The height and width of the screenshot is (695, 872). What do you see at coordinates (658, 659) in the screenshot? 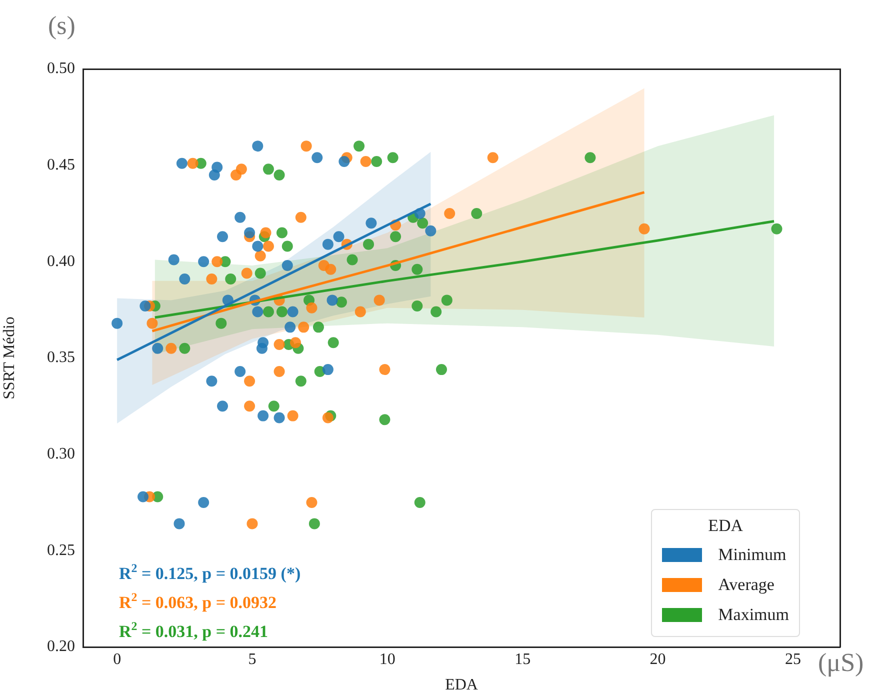
I see `x-tick-label: 20` at bounding box center [658, 659].